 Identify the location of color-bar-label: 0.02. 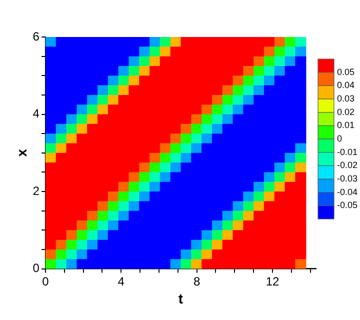
(346, 111).